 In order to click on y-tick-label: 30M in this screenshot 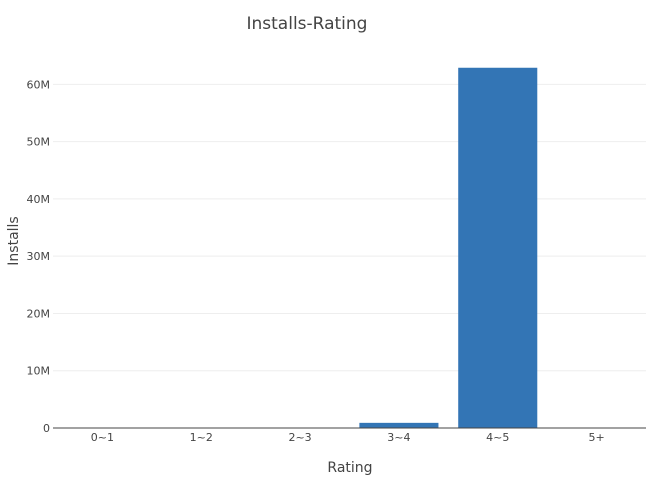, I will do `click(39, 256)`.